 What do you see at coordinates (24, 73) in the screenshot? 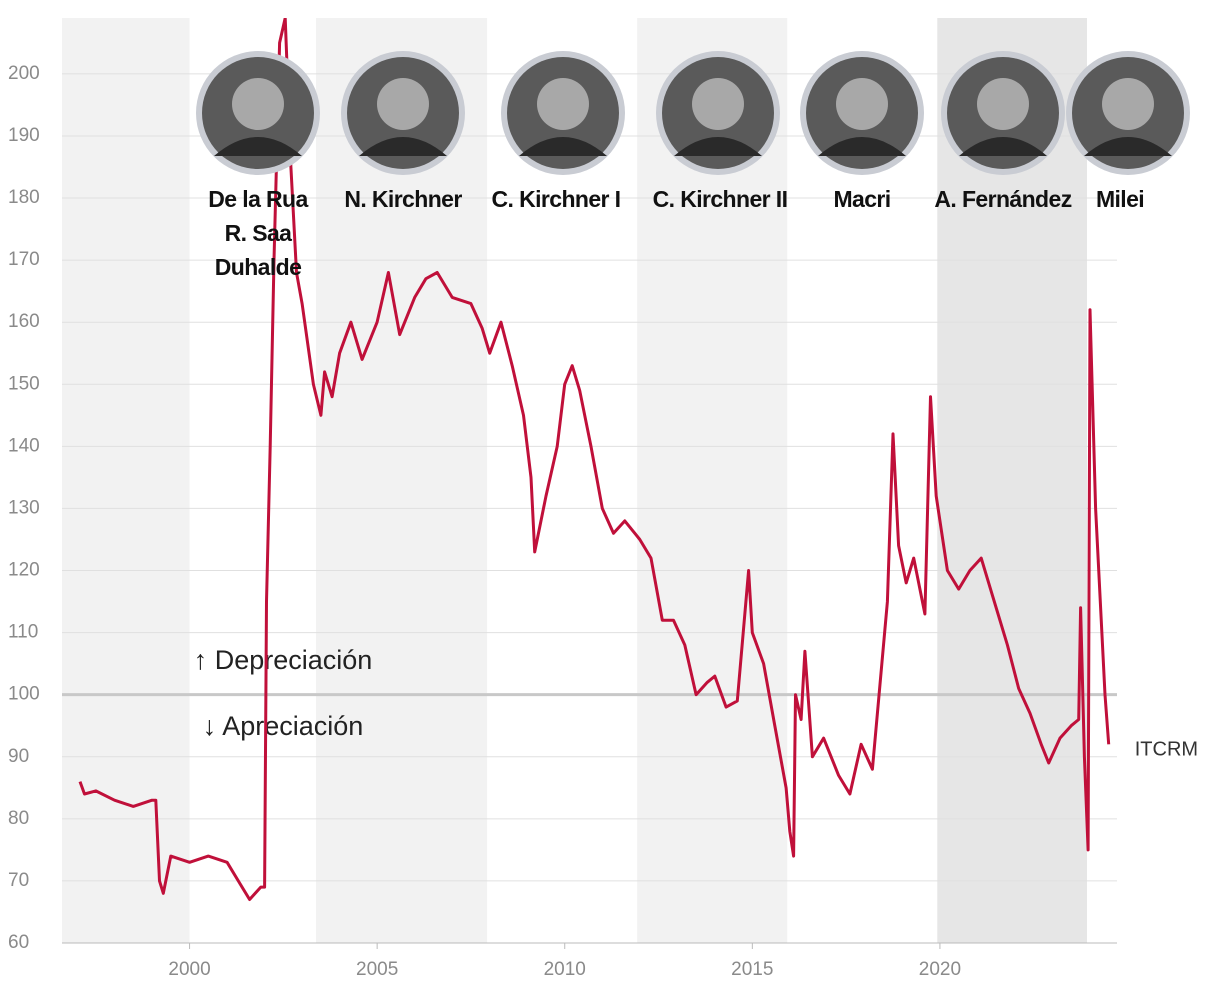
I see `y-tick-label: 200` at bounding box center [24, 73].